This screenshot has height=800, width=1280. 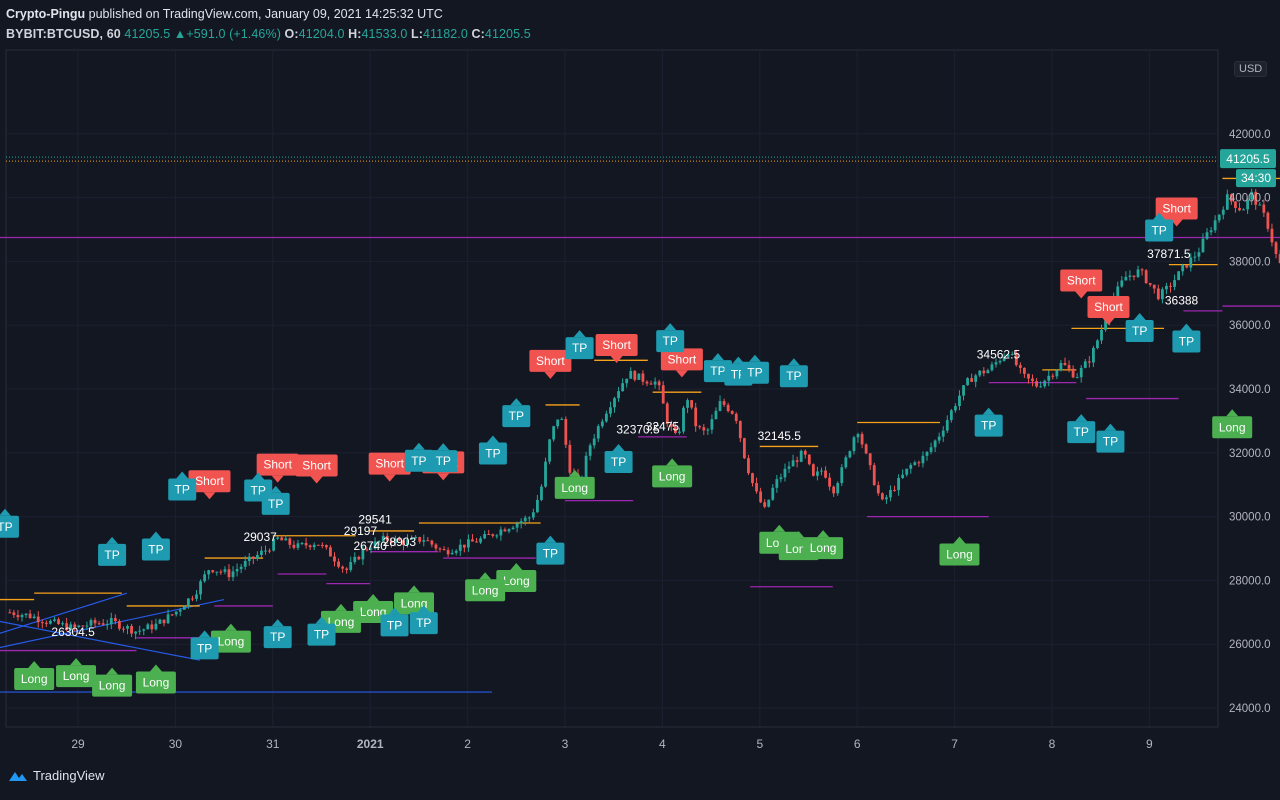 I want to click on signal-label: TP, so click(x=618, y=462).